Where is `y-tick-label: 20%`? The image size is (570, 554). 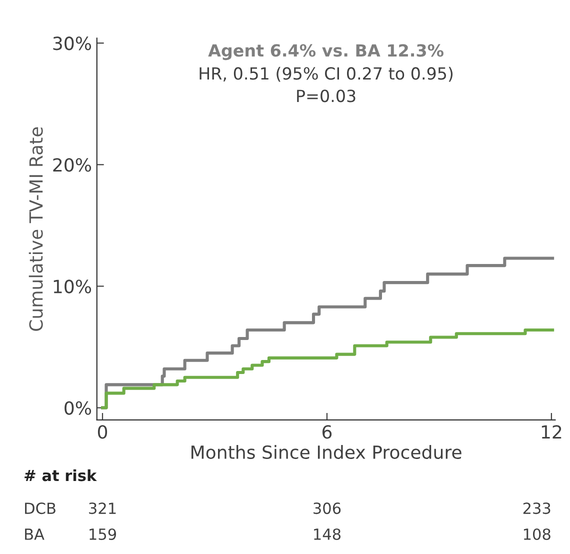 y-tick-label: 20% is located at coordinates (72, 165).